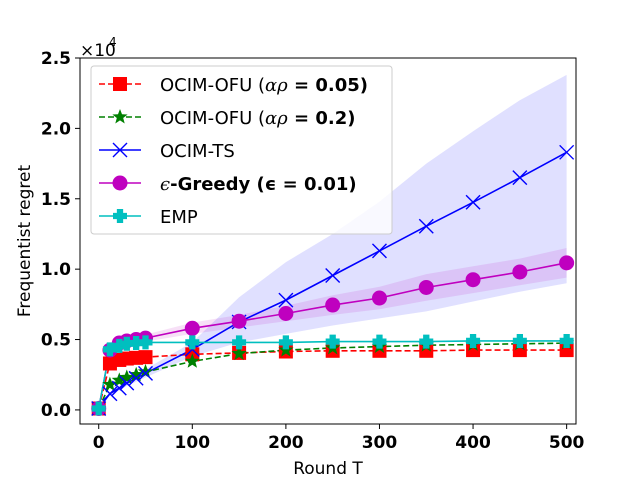 Image resolution: width=640 pixels, height=480 pixels. What do you see at coordinates (98, 51) in the screenshot?
I see `y-multiplier-base: ×10` at bounding box center [98, 51].